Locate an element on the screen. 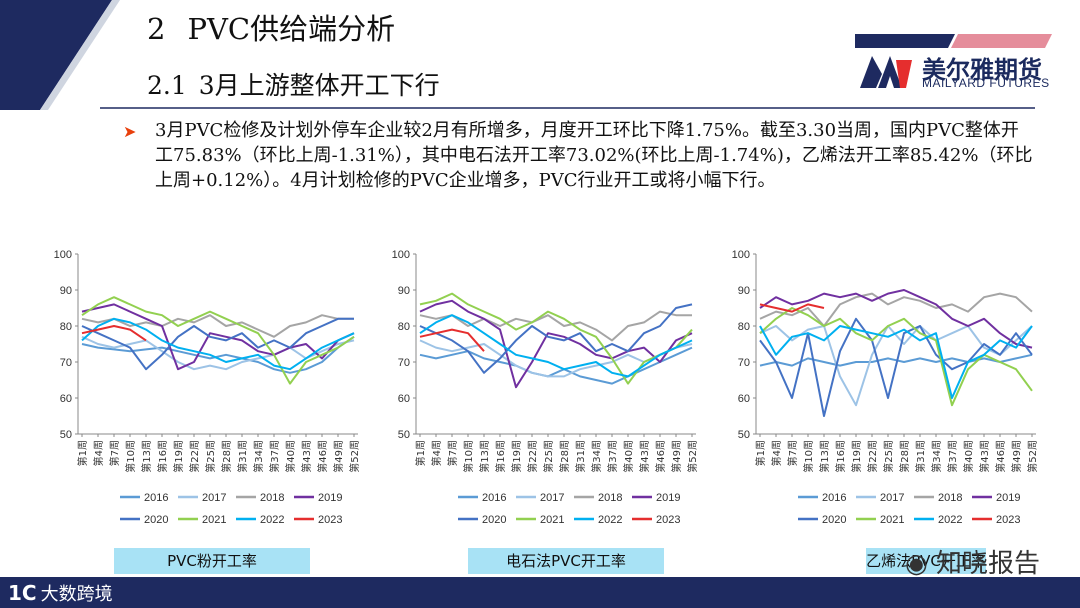  legend-label: 2023 is located at coordinates (330, 520).